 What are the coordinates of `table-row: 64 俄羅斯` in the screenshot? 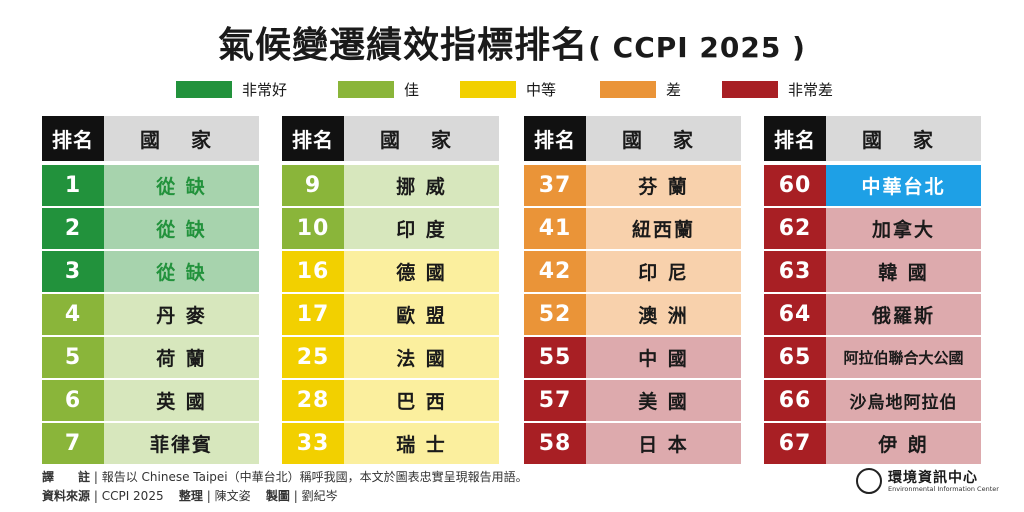 It's located at (872, 315).